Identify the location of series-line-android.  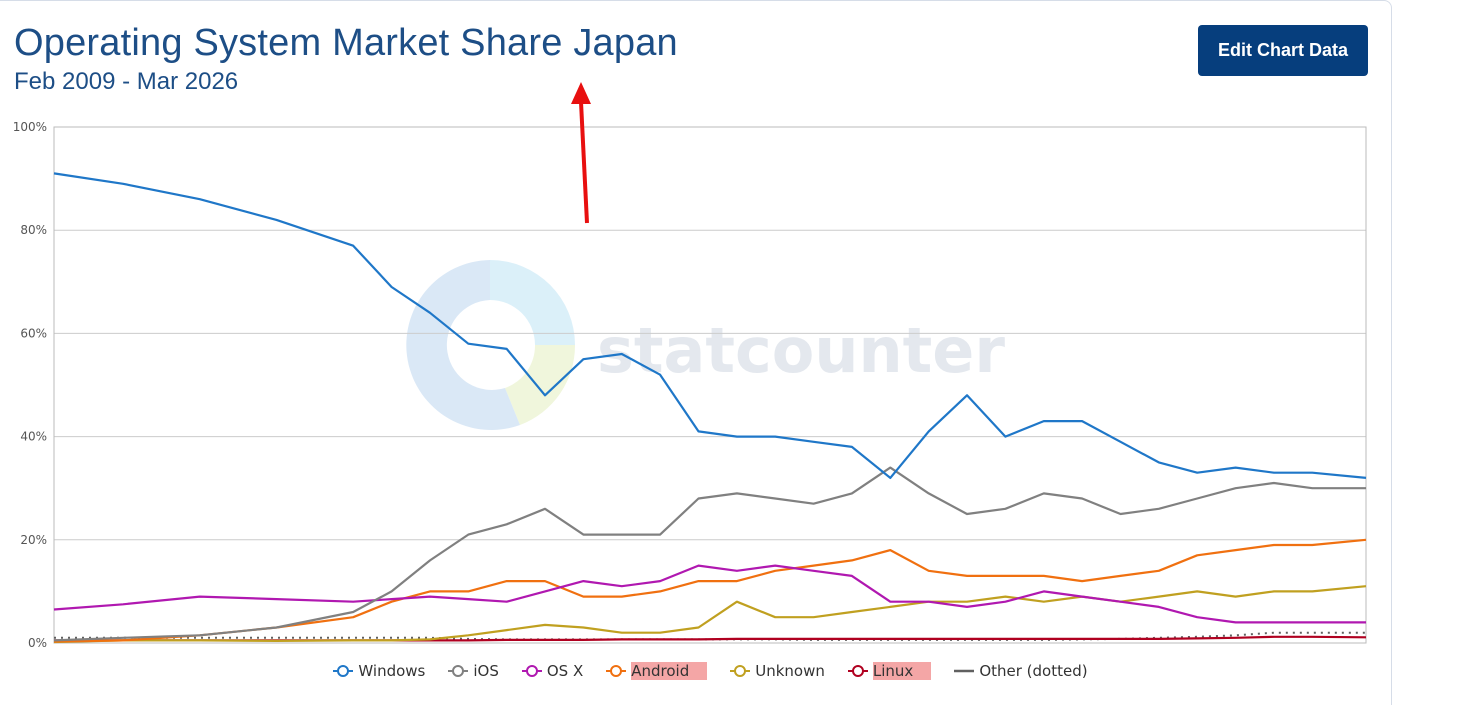
(710, 590).